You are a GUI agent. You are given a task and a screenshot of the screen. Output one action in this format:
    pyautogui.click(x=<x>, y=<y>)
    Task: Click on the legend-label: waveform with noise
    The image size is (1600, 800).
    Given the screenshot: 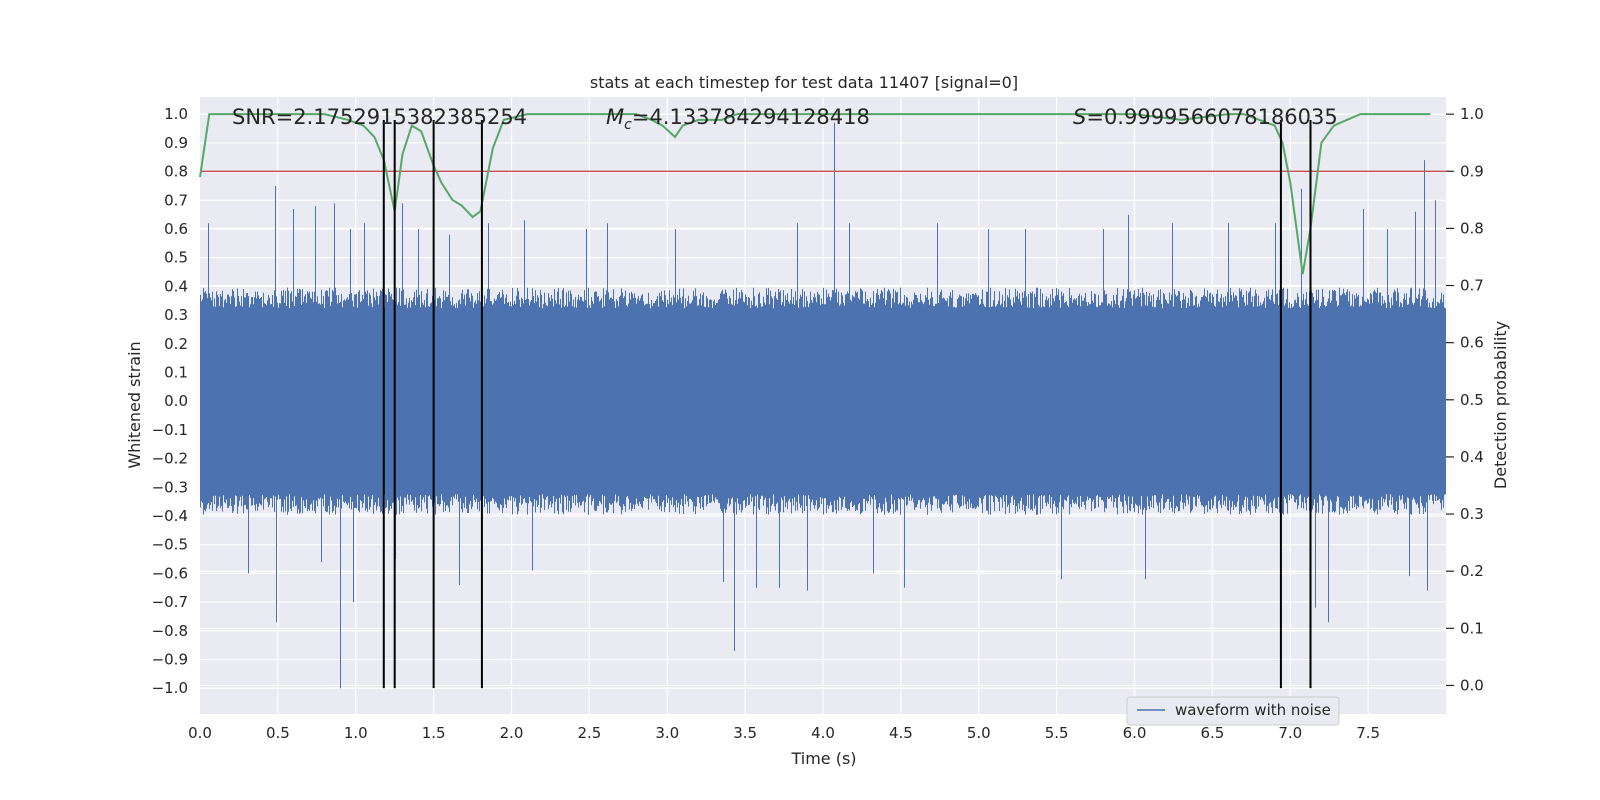 What is the action you would take?
    pyautogui.click(x=1253, y=710)
    